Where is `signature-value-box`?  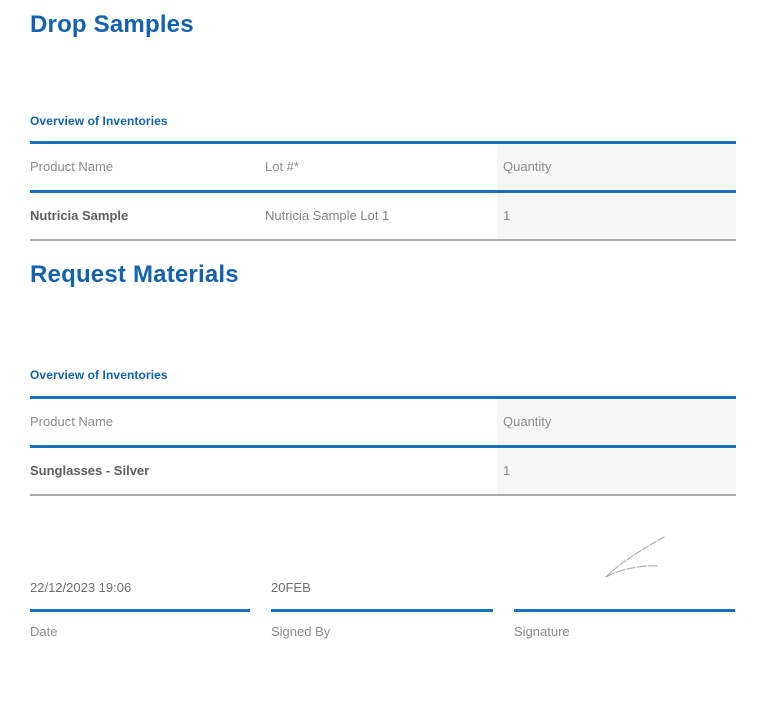
signature-value-box is located at coordinates (624, 552).